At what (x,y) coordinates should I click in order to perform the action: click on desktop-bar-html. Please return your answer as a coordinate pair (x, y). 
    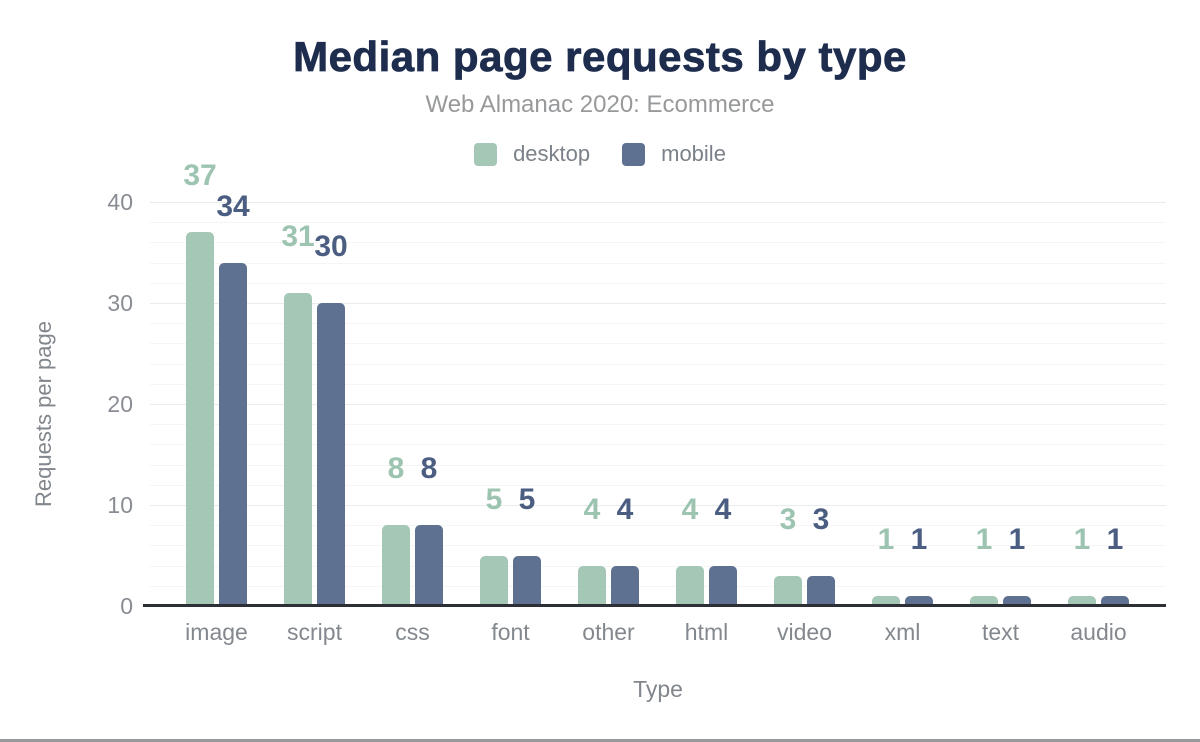
    Looking at the image, I should click on (690, 585).